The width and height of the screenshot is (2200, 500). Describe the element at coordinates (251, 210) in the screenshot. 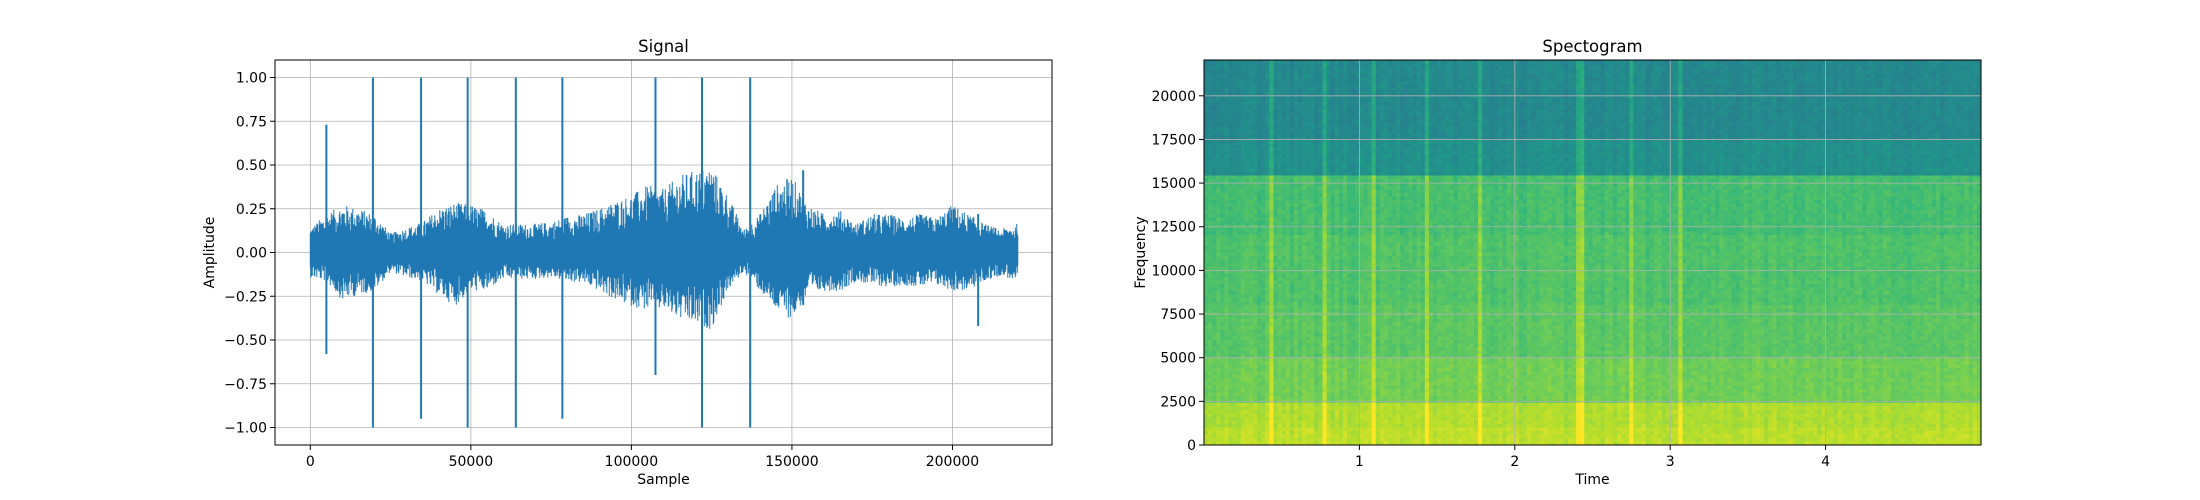

I see `signal-y-tick-label: 0.25` at that location.